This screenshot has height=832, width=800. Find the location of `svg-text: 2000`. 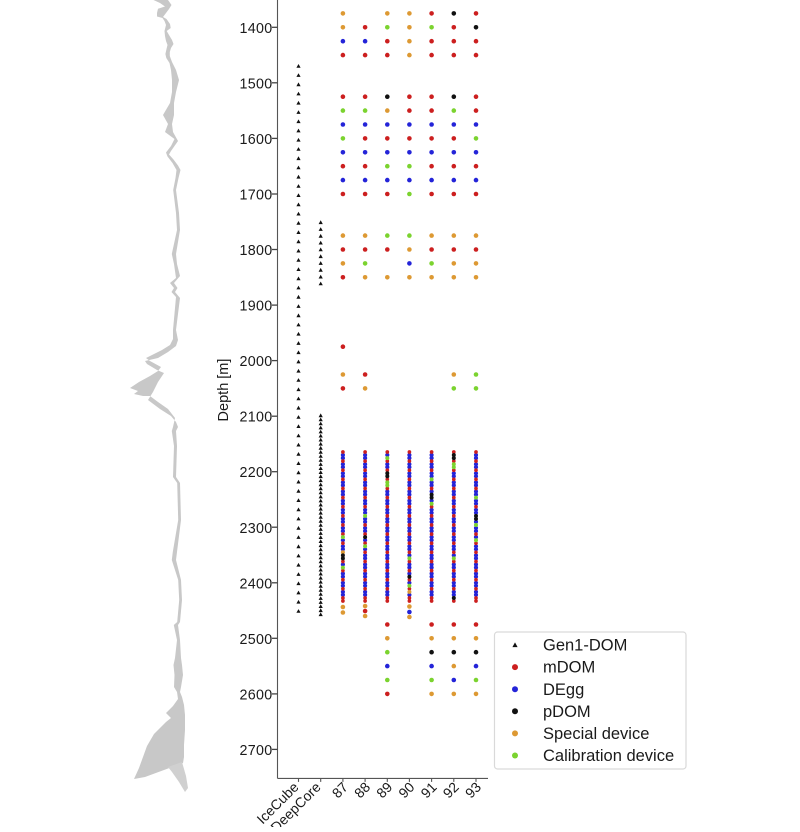

svg-text: 2000 is located at coordinates (255, 362).